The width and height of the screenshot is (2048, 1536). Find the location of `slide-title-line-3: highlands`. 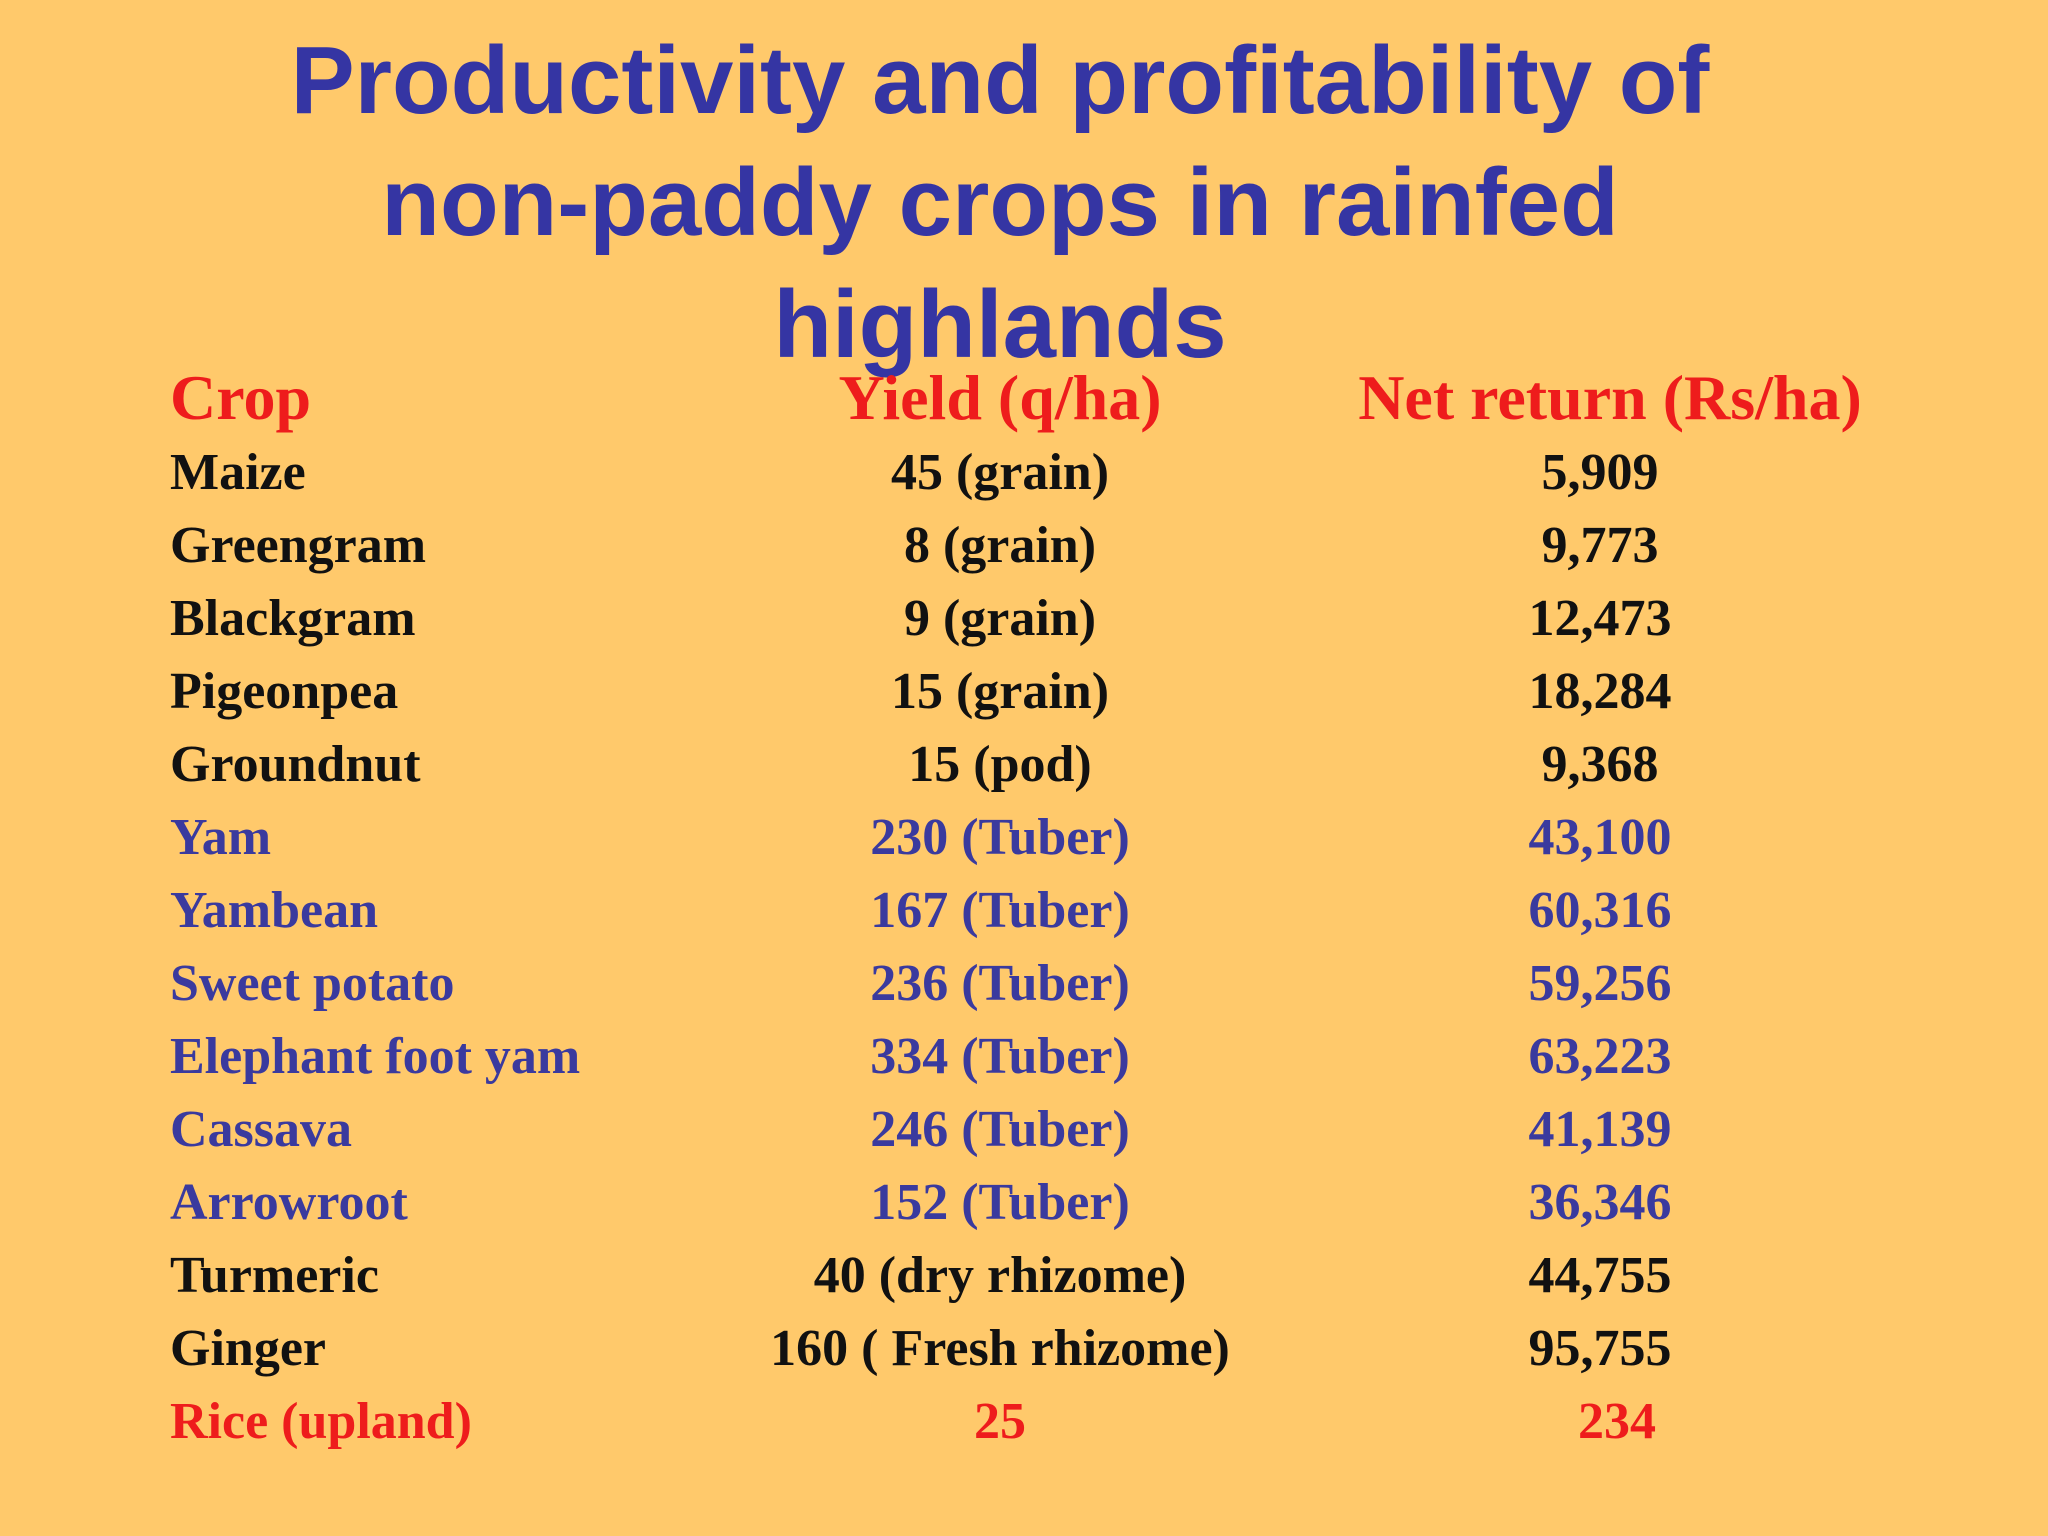

slide-title-line-3: highlands is located at coordinates (1000, 324).